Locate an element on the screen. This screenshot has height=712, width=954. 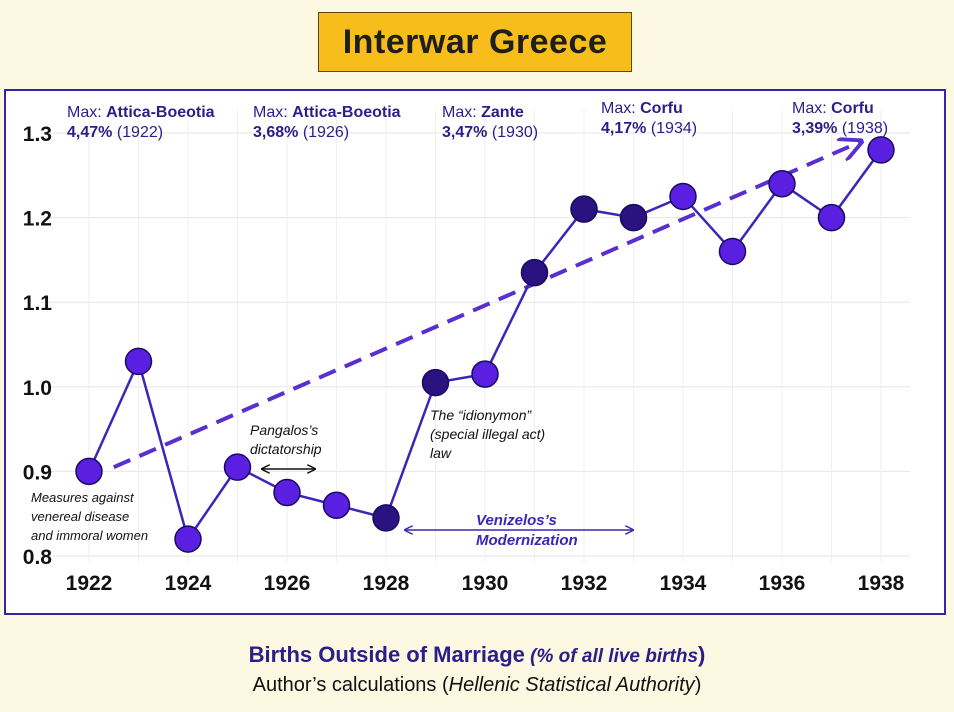
max-label-line2: 4,17% (1934) is located at coordinates (649, 128).